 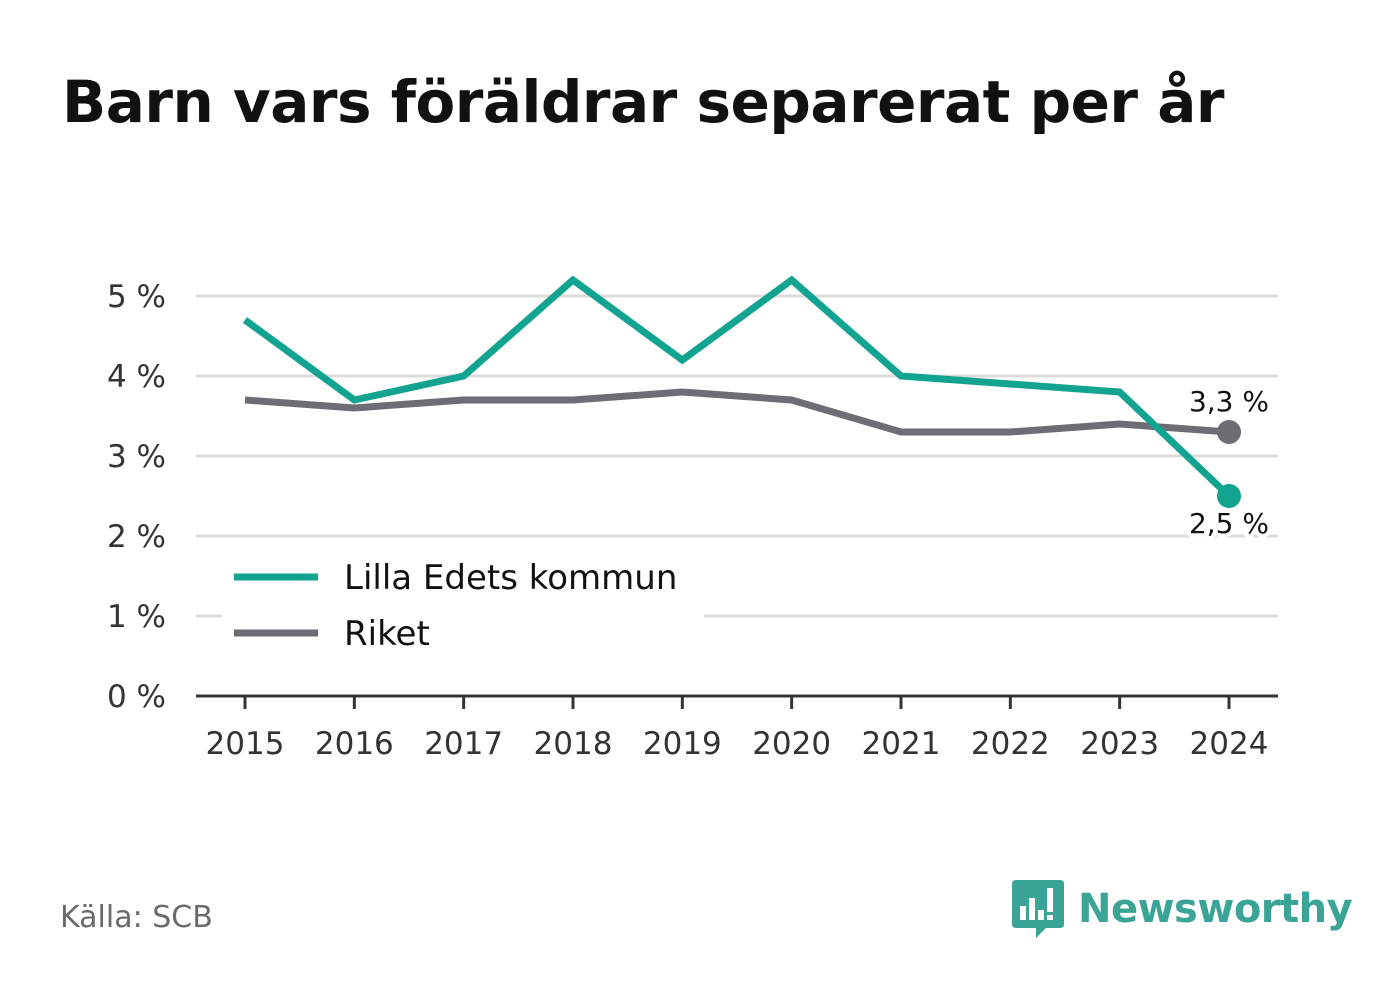 What do you see at coordinates (136, 457) in the screenshot?
I see `y-tick-label: 3 %` at bounding box center [136, 457].